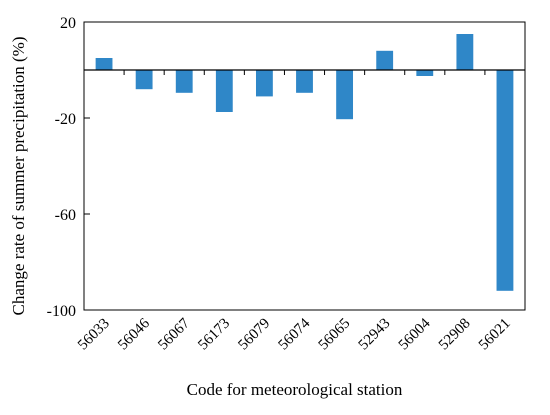 The image size is (550, 415). What do you see at coordinates (455, 335) in the screenshot?
I see `x-tick-label-52908: 52908` at bounding box center [455, 335].